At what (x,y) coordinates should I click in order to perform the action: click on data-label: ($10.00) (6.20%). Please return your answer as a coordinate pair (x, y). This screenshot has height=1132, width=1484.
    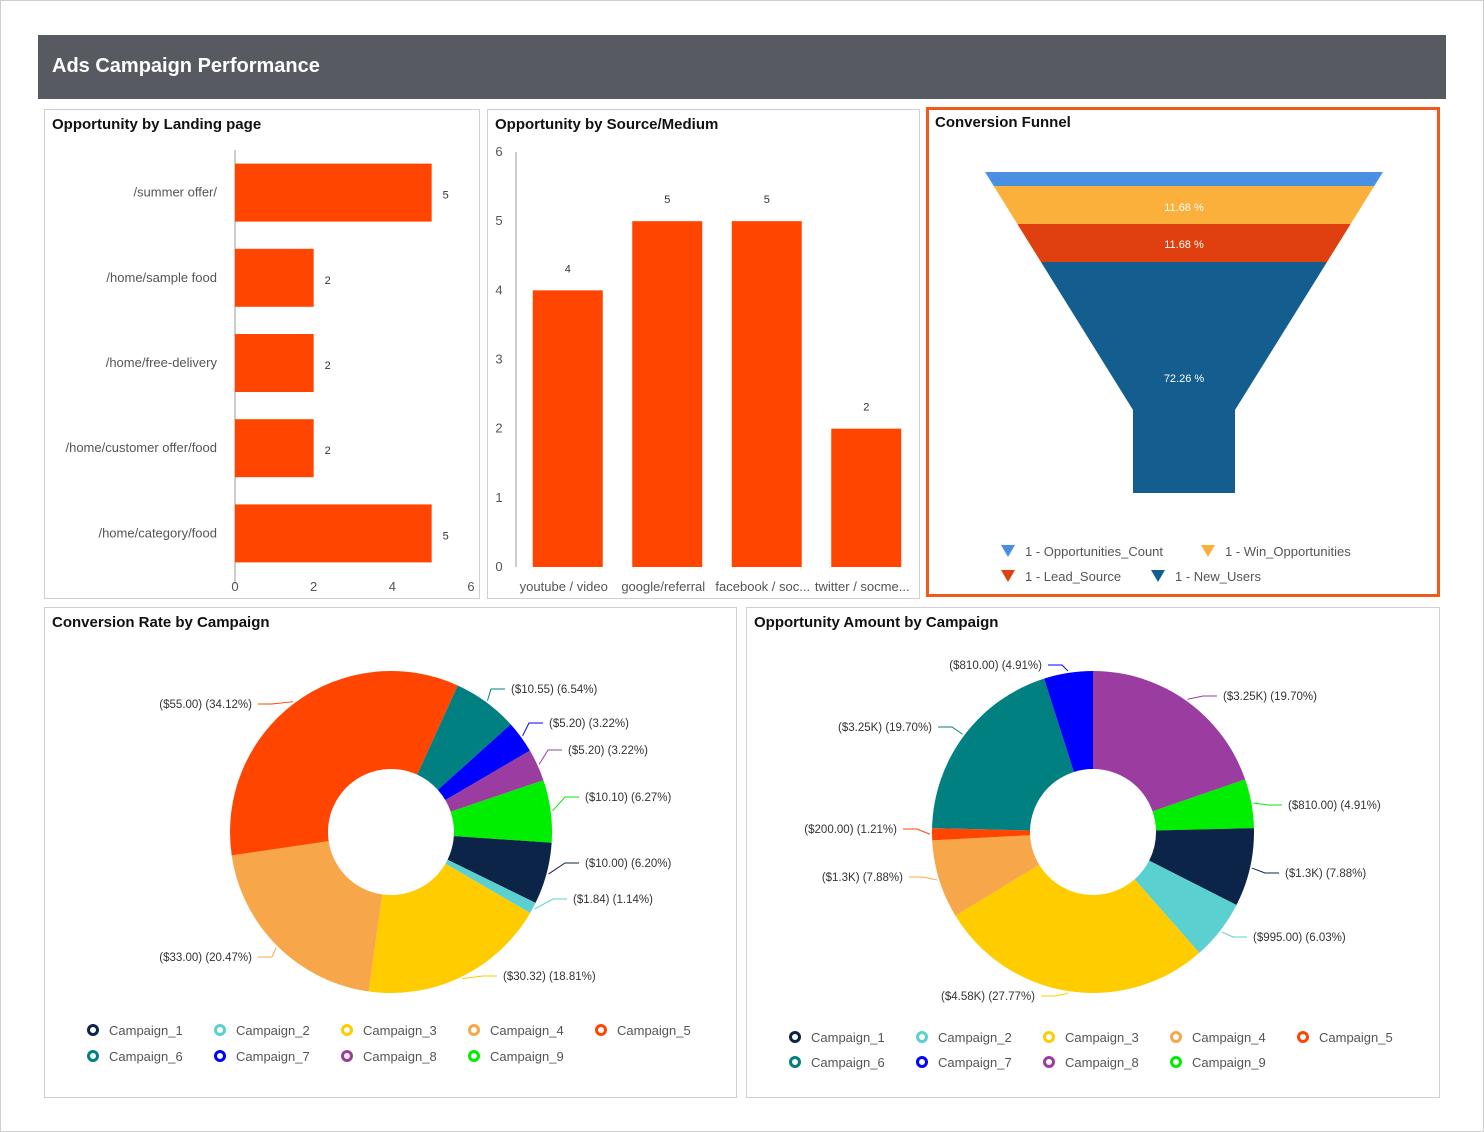
    Looking at the image, I should click on (628, 864).